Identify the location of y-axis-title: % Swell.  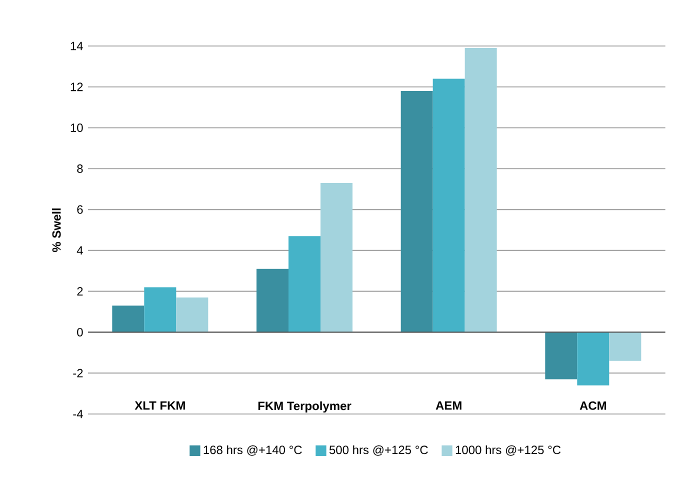
(56, 230).